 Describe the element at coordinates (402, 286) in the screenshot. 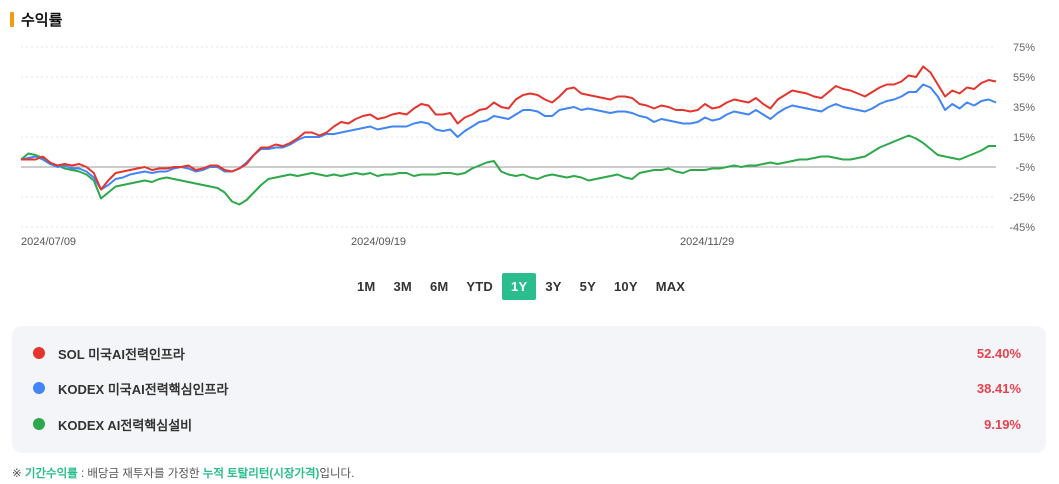

I see `tab-3m: 3M` at that location.